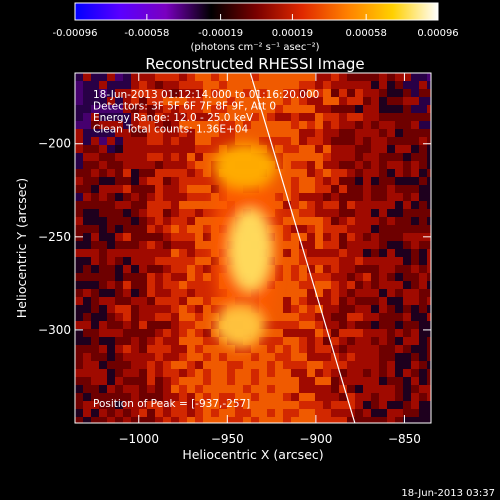  Describe the element at coordinates (448, 493) in the screenshot. I see `footer-timestamp: 18-Jun-2013 03:37` at that location.